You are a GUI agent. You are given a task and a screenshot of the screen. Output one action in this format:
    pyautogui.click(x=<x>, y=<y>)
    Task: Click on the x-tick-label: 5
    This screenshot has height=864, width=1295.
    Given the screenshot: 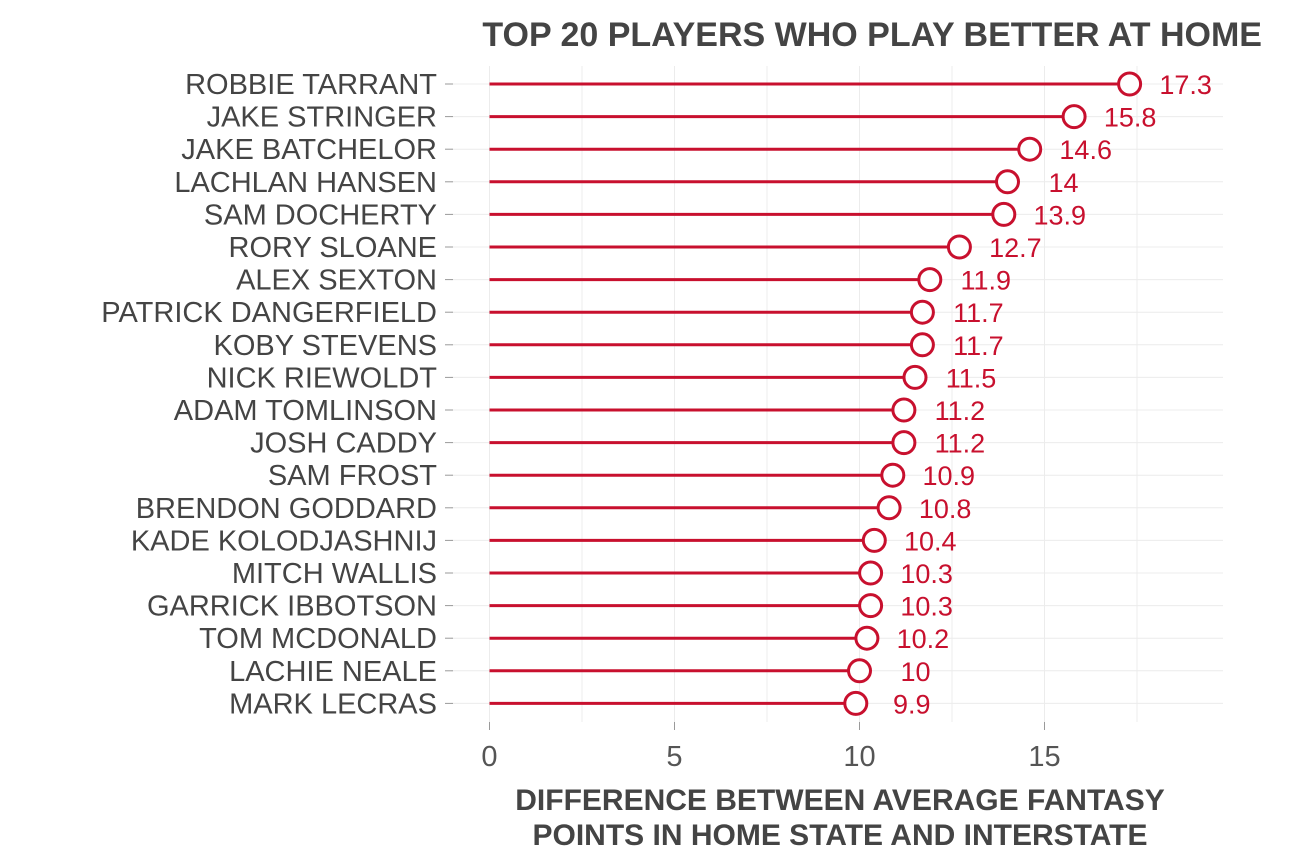 What is the action you would take?
    pyautogui.click(x=674, y=757)
    